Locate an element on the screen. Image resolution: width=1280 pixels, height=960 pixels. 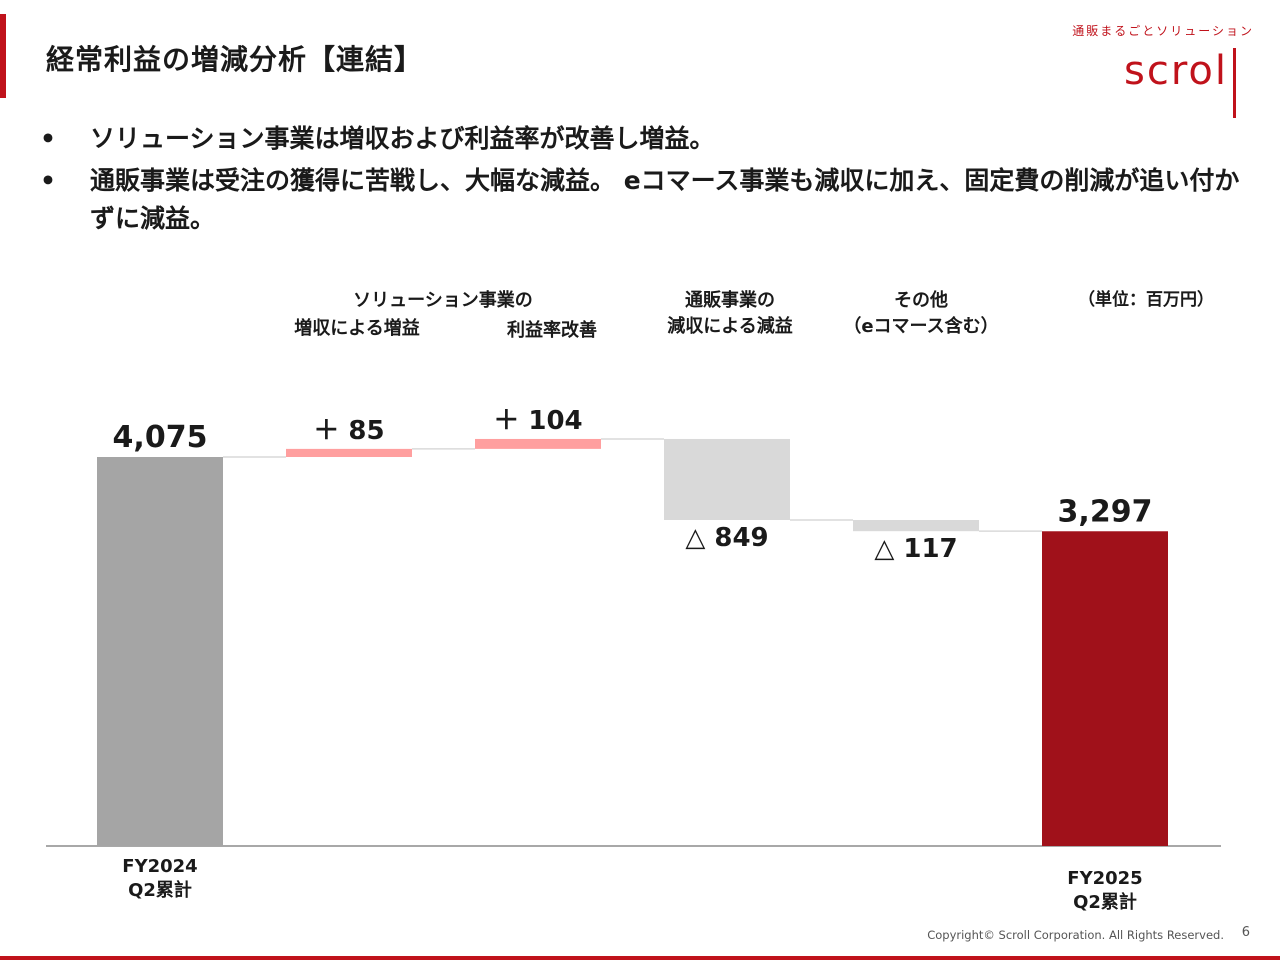
slide-title: 経常利益の増減分析【連結】 is located at coordinates (235, 59).